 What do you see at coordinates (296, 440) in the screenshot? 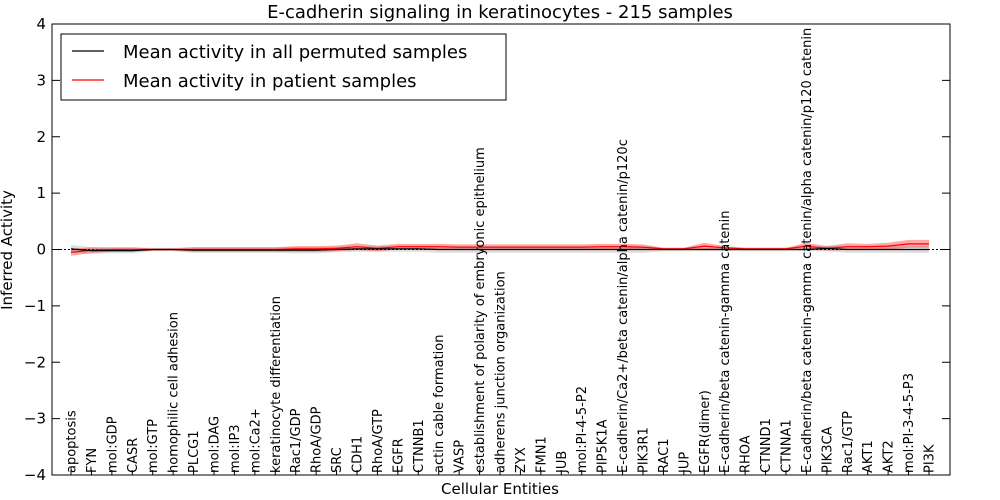
I see `x-category-label: Rac1/GDP` at bounding box center [296, 440].